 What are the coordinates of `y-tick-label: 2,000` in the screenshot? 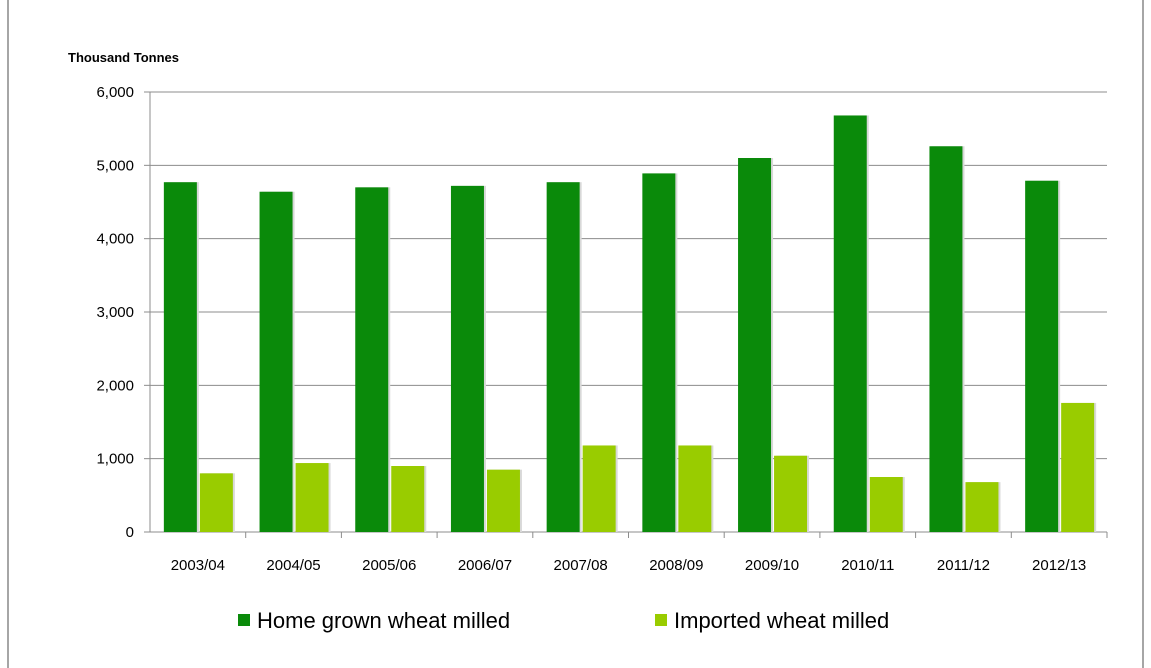 It's located at (115, 385).